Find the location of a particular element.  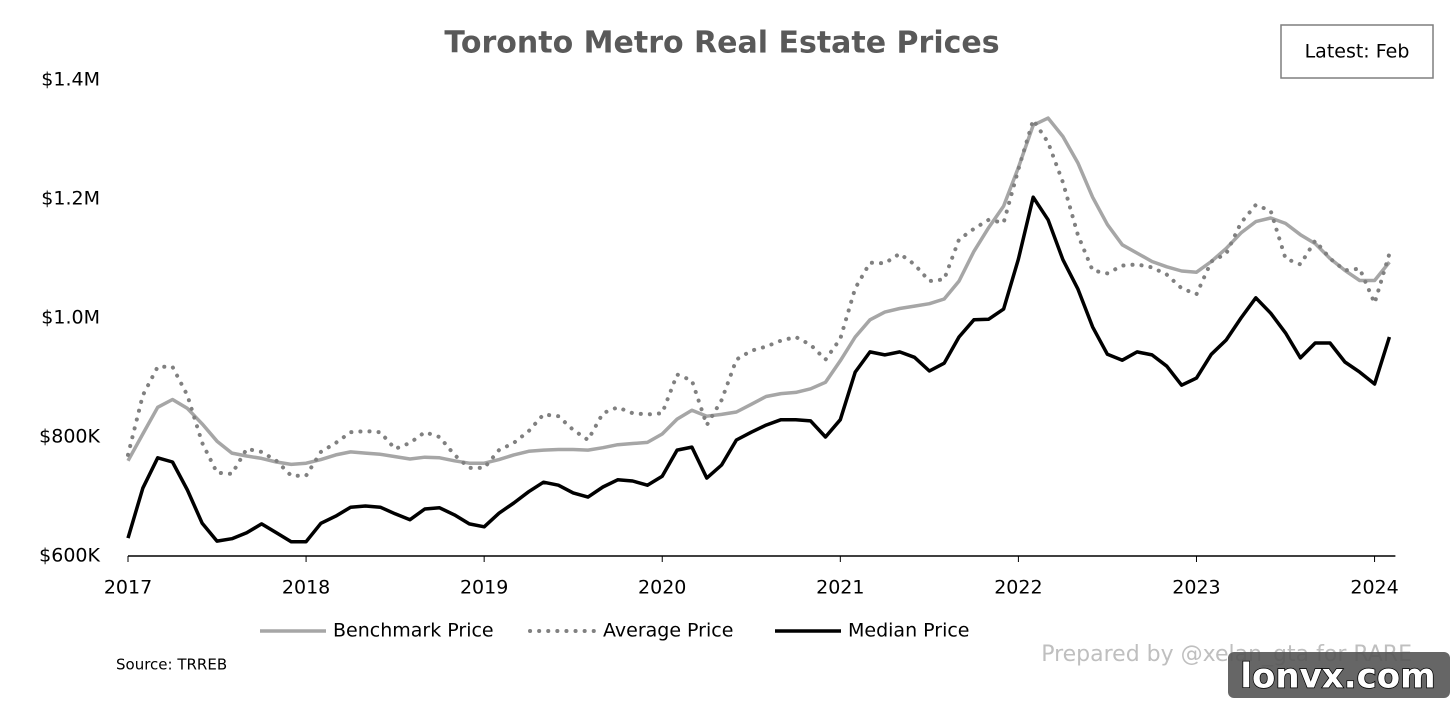

x-tick-label: 2018 is located at coordinates (306, 588).